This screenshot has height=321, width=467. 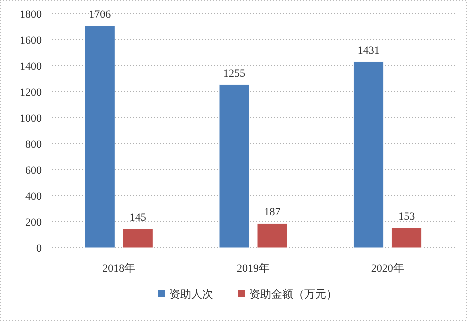 I want to click on y-tick-label: 400, so click(x=34, y=197).